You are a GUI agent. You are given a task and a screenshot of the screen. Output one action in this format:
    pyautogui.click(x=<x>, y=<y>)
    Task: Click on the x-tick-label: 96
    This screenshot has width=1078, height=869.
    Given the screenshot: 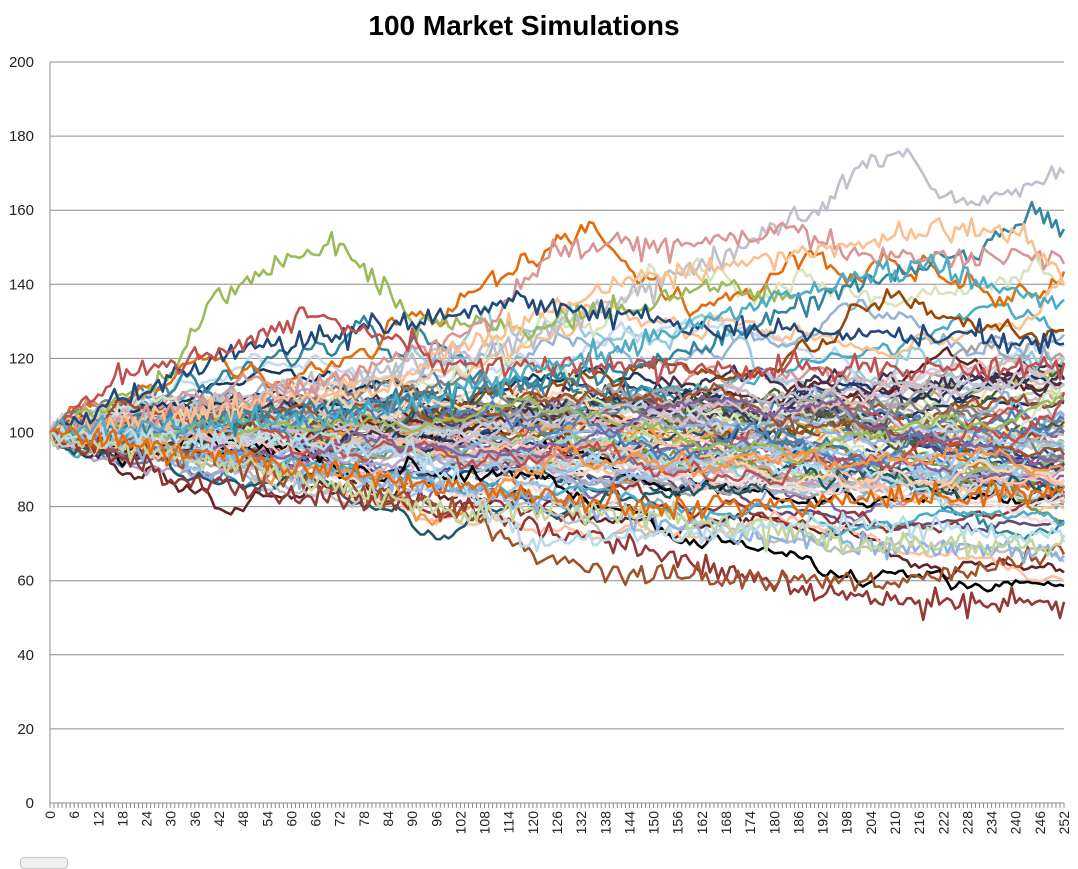 What is the action you would take?
    pyautogui.click(x=436, y=819)
    